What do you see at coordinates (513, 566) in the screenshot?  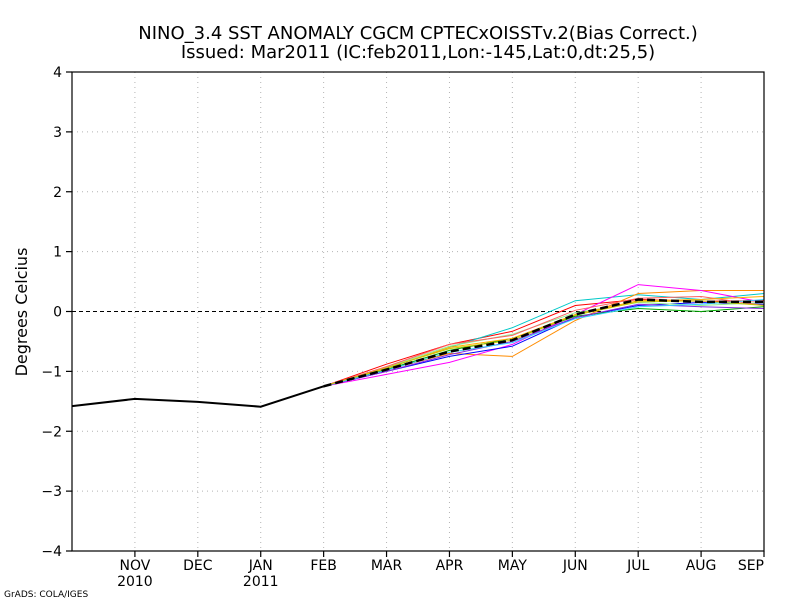 I see `x-tick-label: MAY` at bounding box center [513, 566].